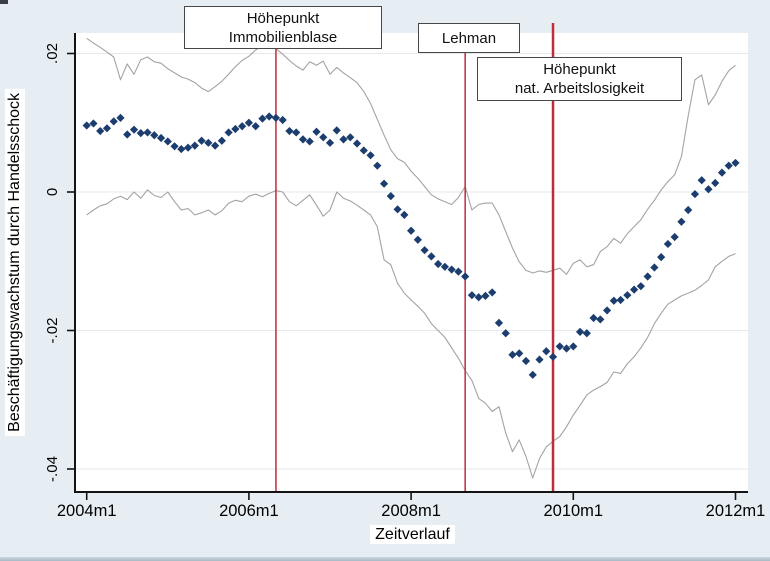 The height and width of the screenshot is (561, 770). What do you see at coordinates (283, 37) in the screenshot?
I see `annotation-text-line: Immobilienblase` at bounding box center [283, 37].